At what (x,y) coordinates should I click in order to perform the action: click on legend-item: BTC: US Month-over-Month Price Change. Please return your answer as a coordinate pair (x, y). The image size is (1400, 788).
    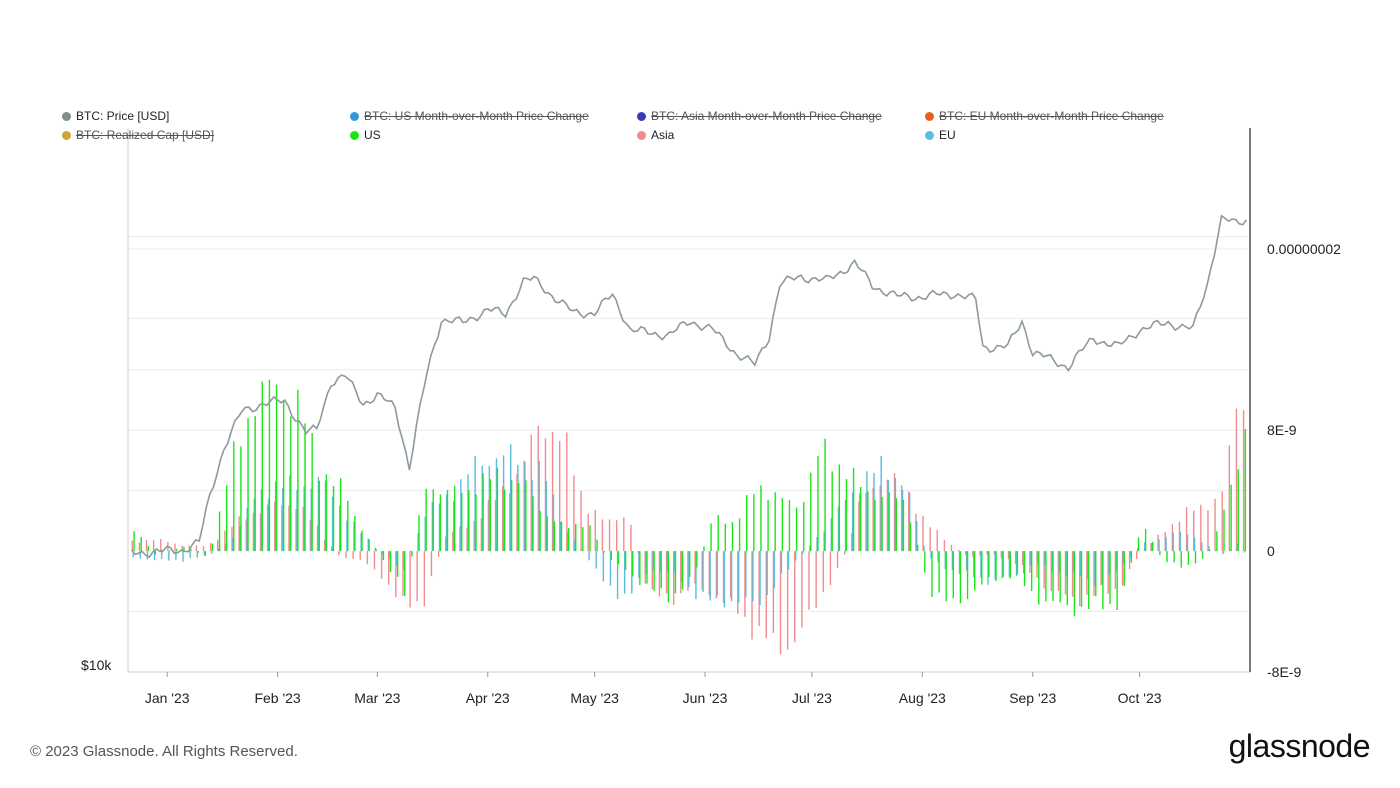
    Looking at the image, I should click on (469, 116).